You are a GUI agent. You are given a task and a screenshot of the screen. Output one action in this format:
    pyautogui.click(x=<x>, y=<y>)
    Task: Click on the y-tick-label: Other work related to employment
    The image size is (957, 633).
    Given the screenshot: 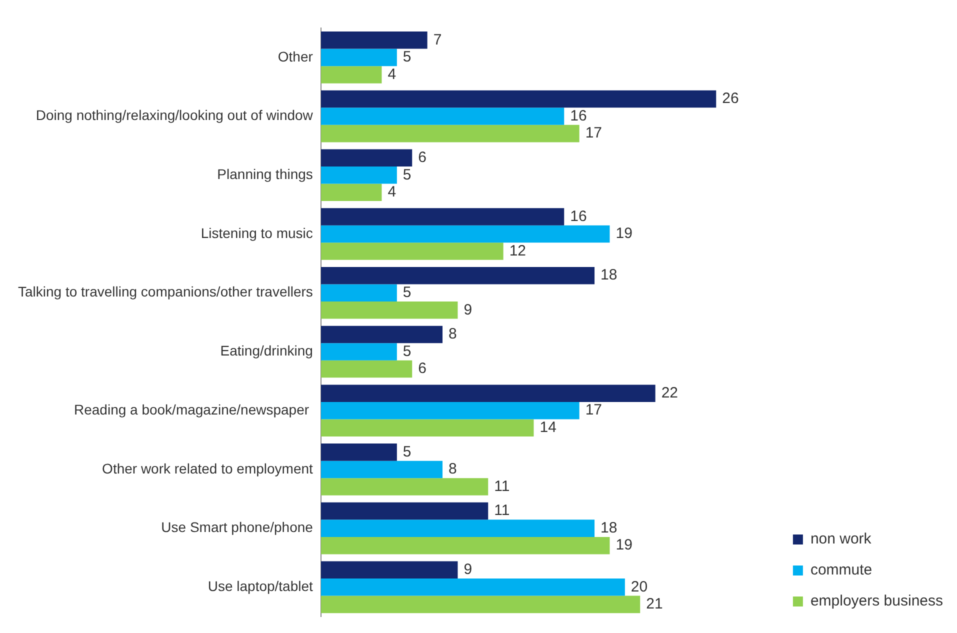 What is the action you would take?
    pyautogui.click(x=208, y=468)
    